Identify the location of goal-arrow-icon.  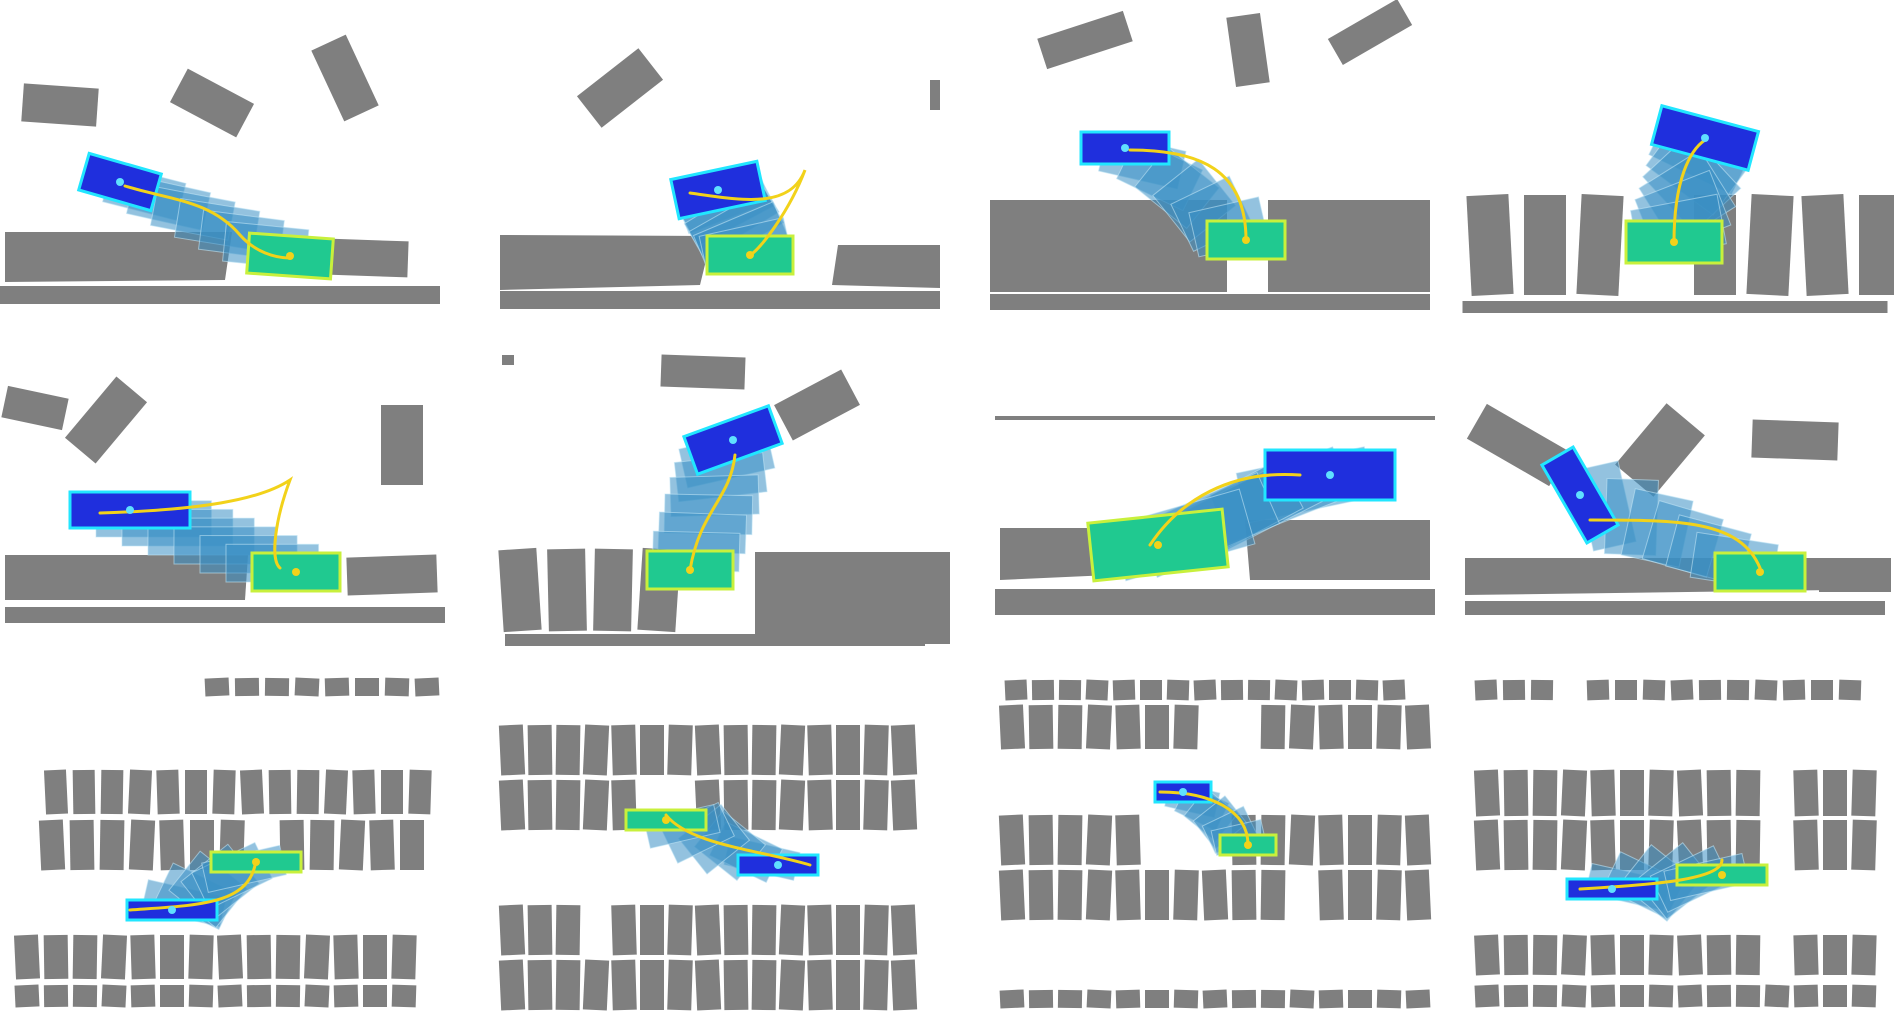
(1760, 572).